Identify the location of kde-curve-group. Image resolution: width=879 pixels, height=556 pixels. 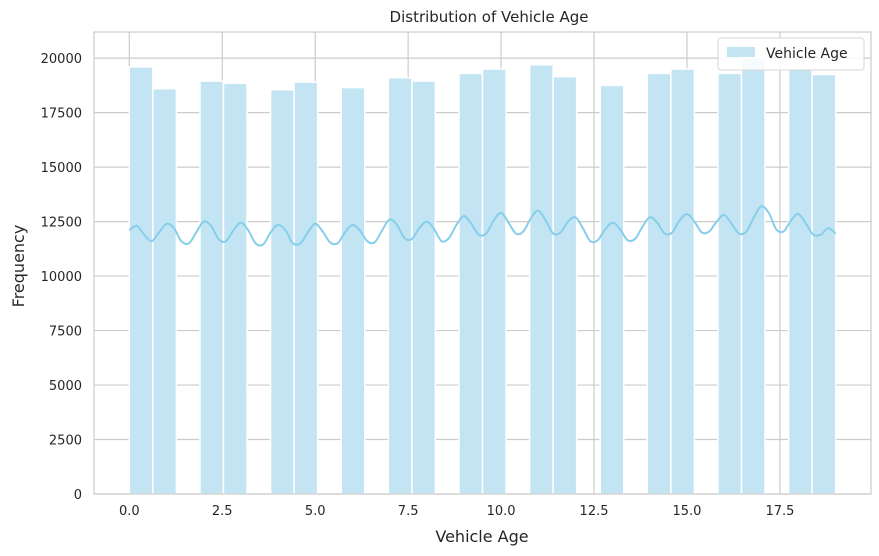
(482, 226).